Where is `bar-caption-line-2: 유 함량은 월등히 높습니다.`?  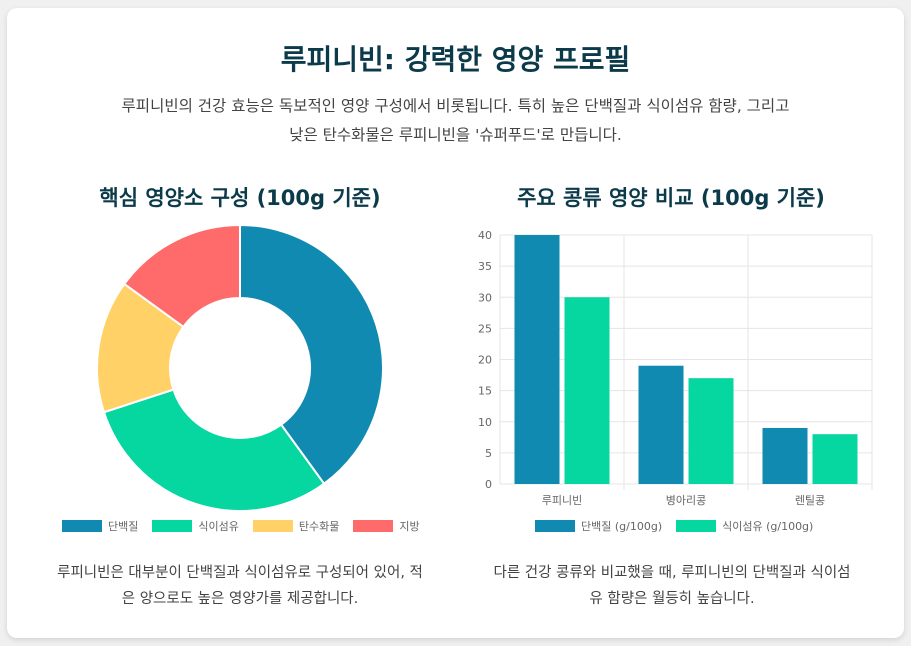
bar-caption-line-2: 유 함량은 월등히 높습니다. is located at coordinates (672, 599).